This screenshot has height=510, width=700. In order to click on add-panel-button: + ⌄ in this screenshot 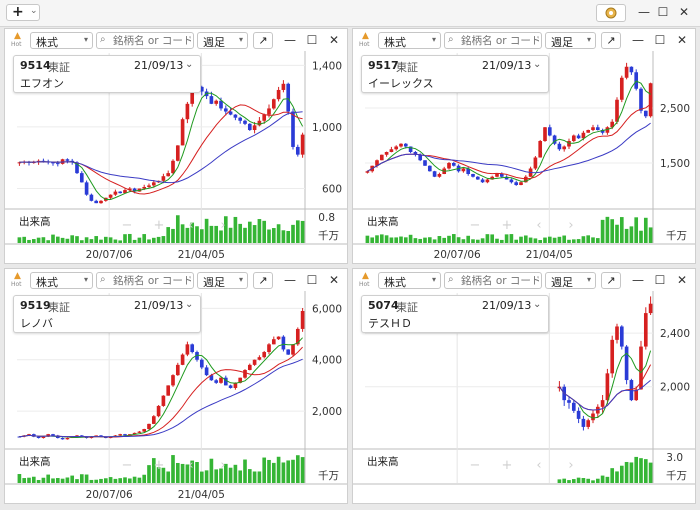, I will do `click(23, 12)`.